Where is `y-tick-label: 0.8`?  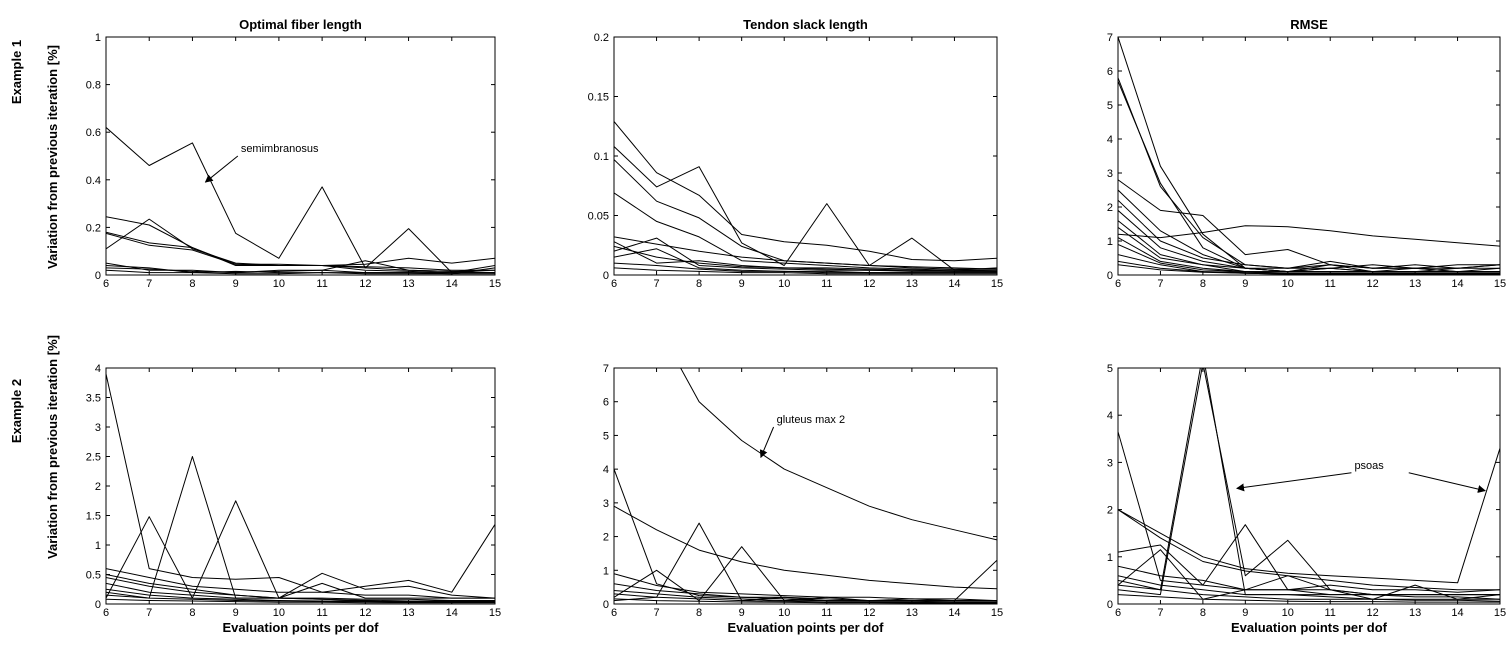 y-tick-label: 0.8 is located at coordinates (93, 86).